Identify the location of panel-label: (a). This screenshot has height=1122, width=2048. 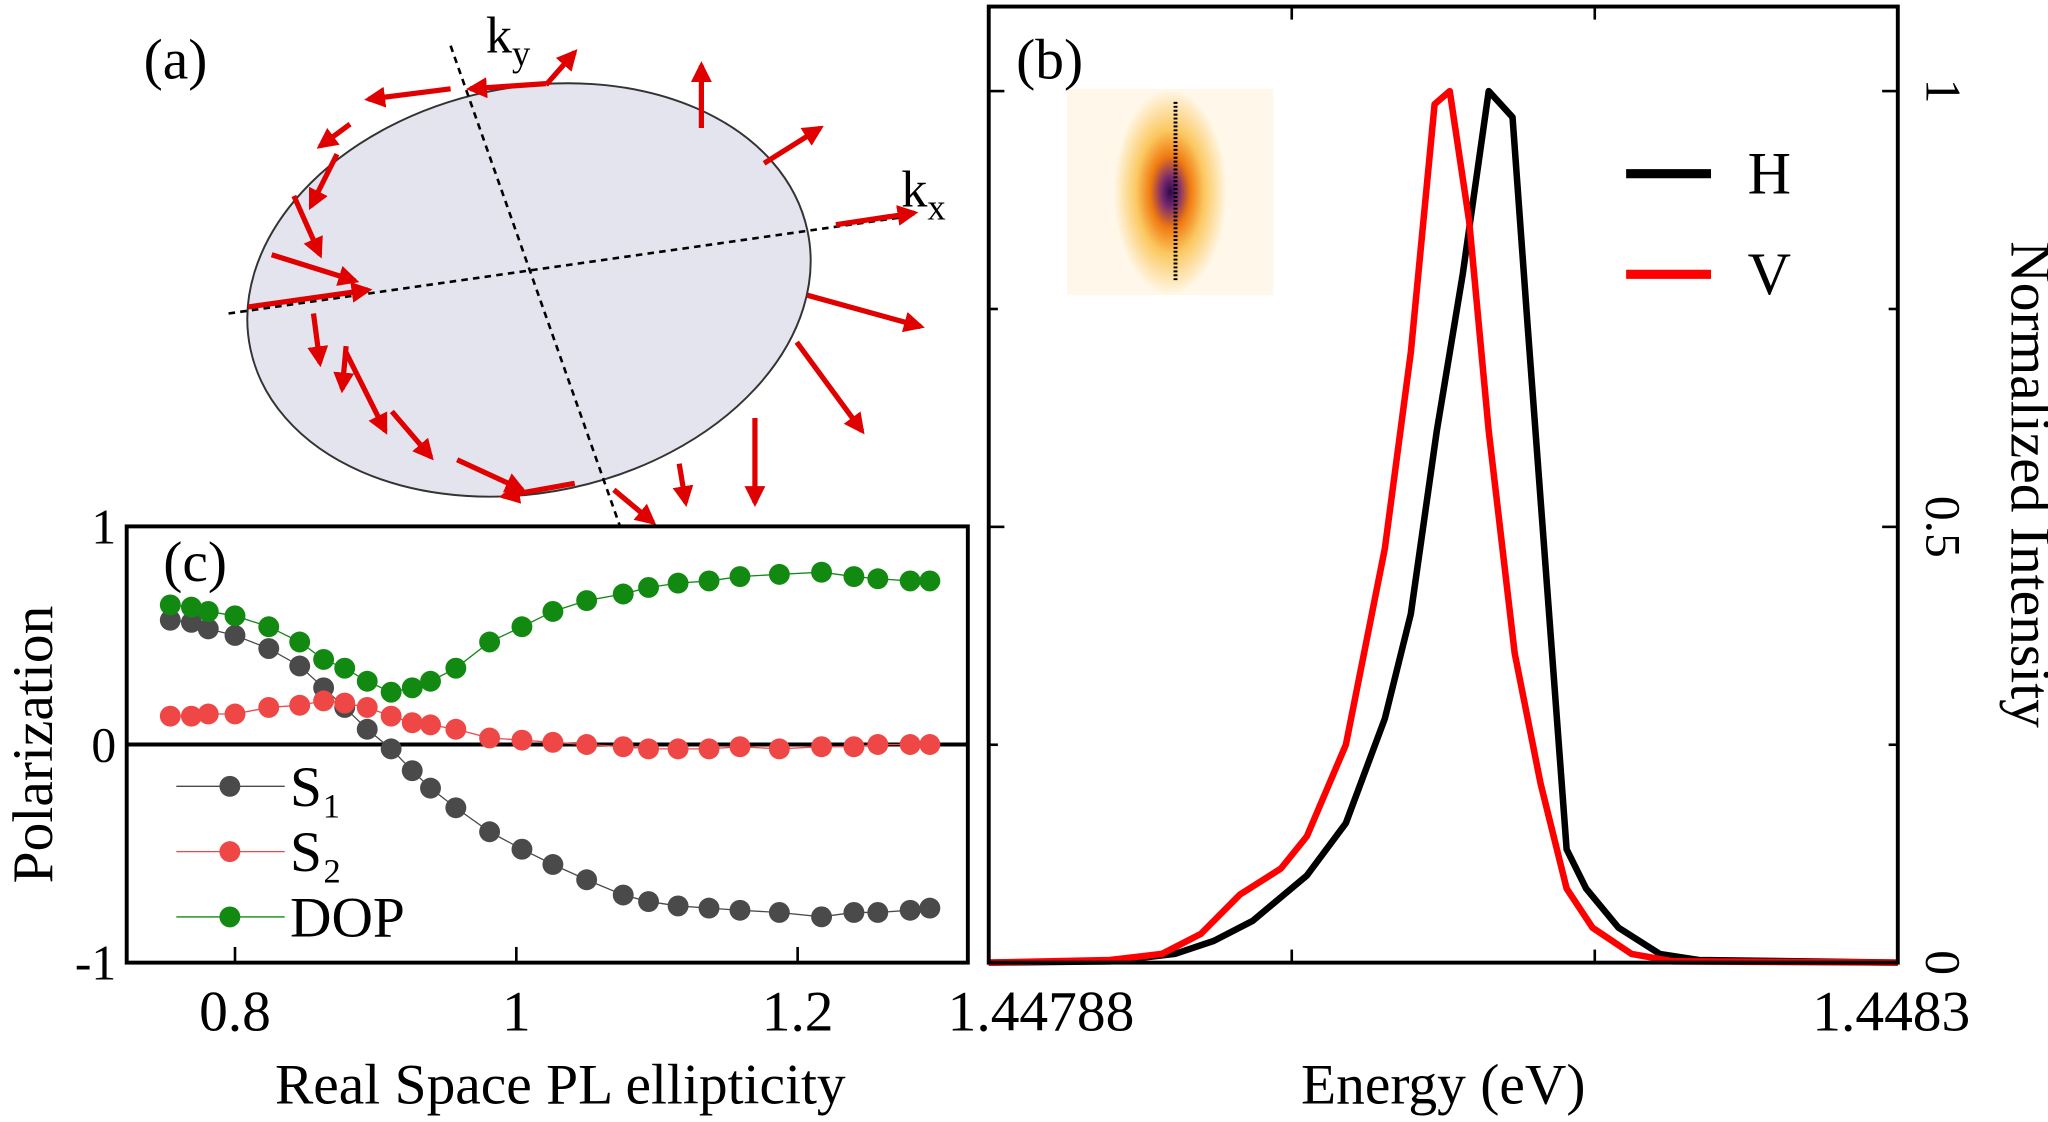
(176, 59).